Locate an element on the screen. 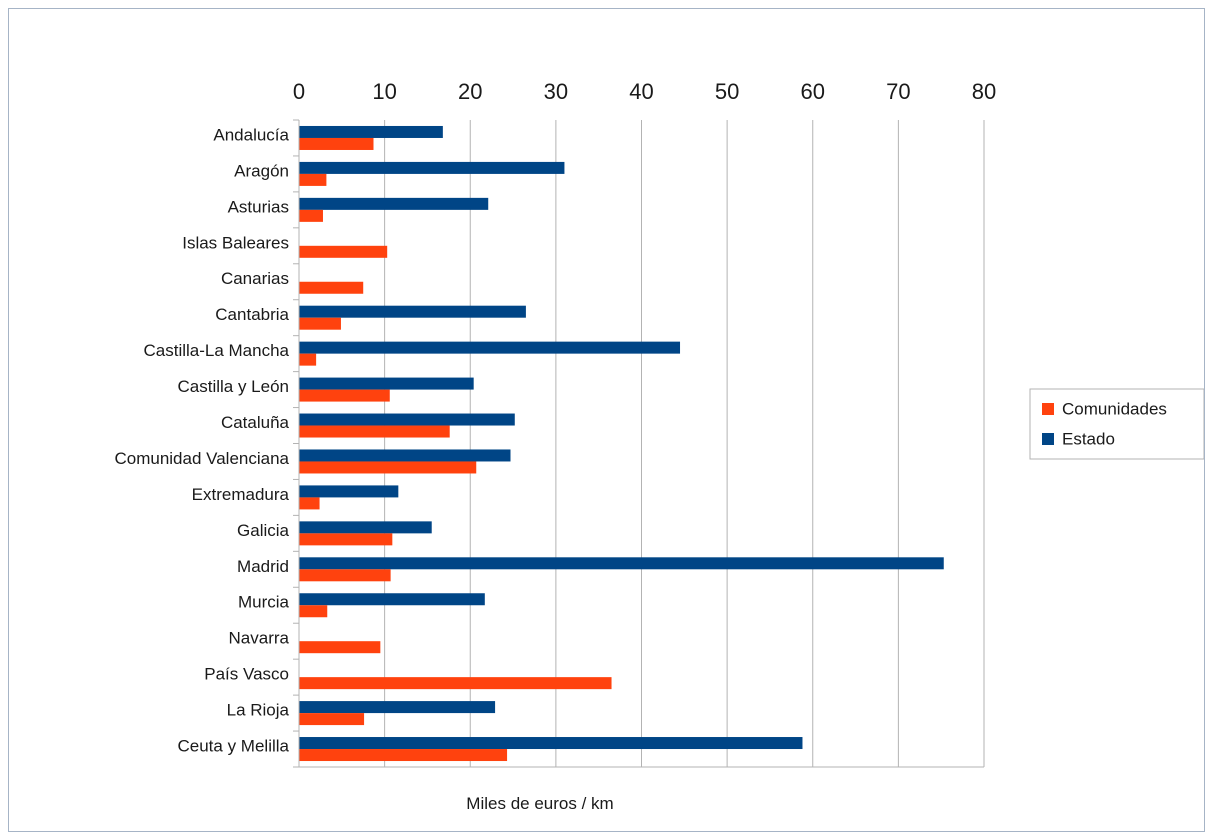 The width and height of the screenshot is (1205, 832). x-tick-label: 40 is located at coordinates (641, 91).